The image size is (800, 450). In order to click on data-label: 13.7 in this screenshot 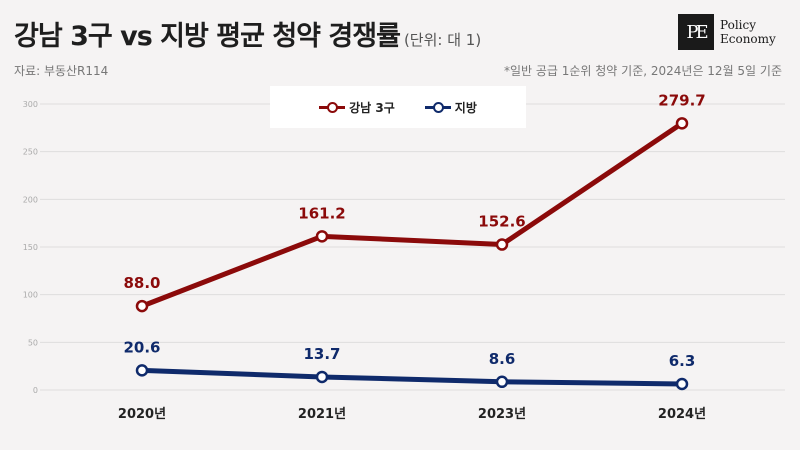, I will do `click(321, 354)`.